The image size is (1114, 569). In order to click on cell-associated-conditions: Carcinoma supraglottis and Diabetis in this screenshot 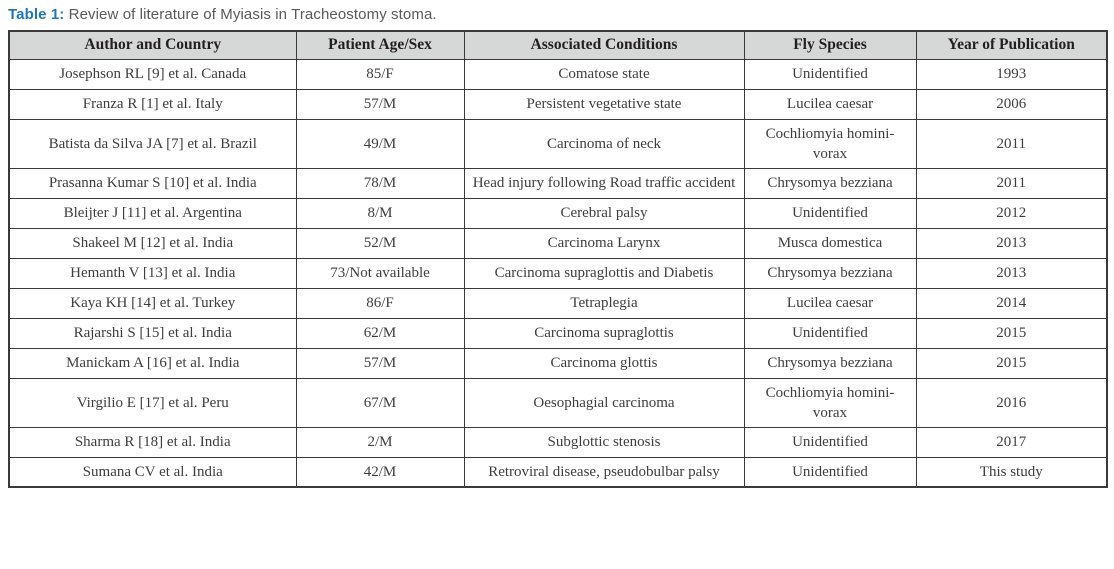, I will do `click(604, 273)`.